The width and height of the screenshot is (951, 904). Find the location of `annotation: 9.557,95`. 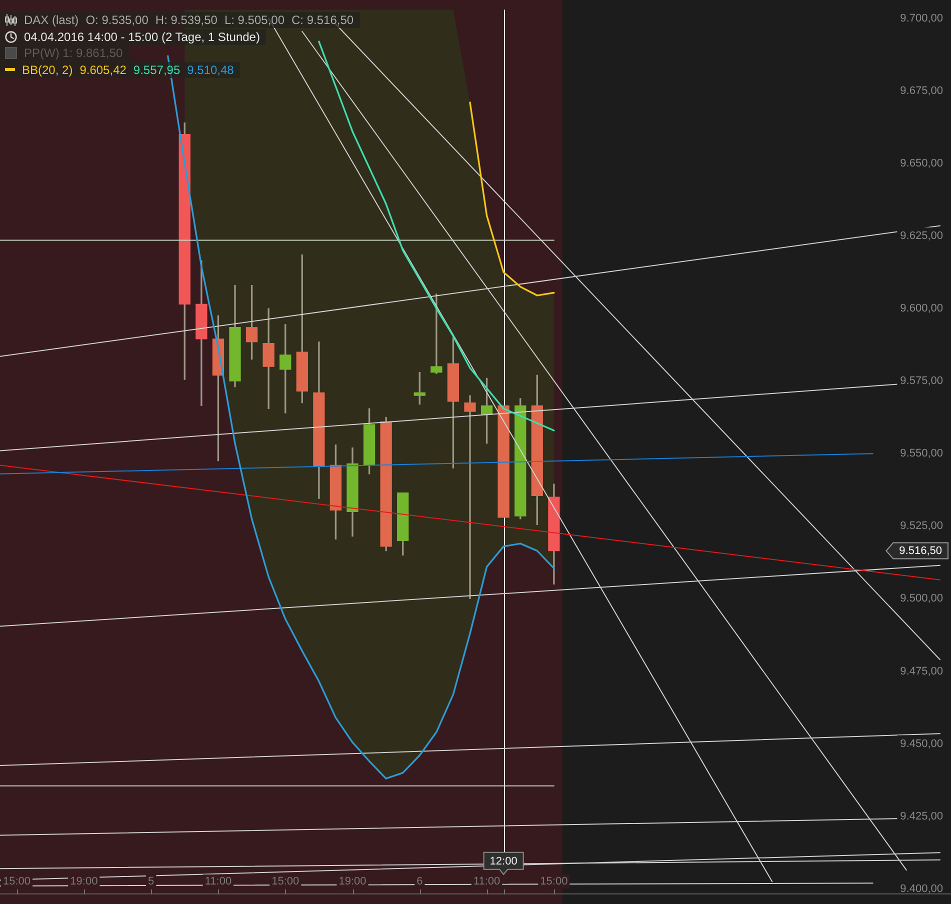

annotation: 9.557,95 is located at coordinates (156, 70).